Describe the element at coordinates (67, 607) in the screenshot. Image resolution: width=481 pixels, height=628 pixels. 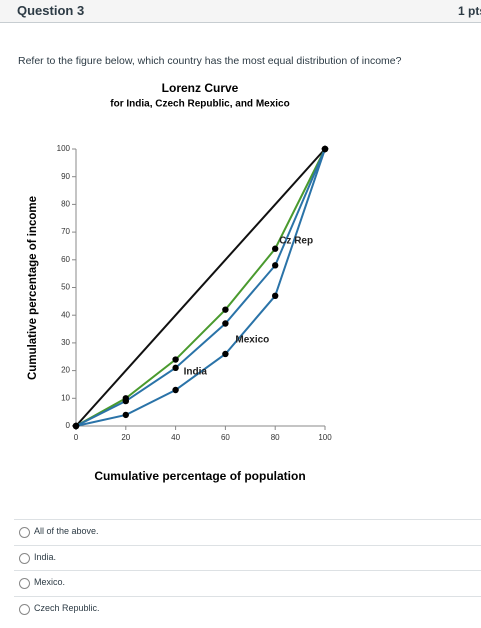
I see `option-label: Czech Republic.` at that location.